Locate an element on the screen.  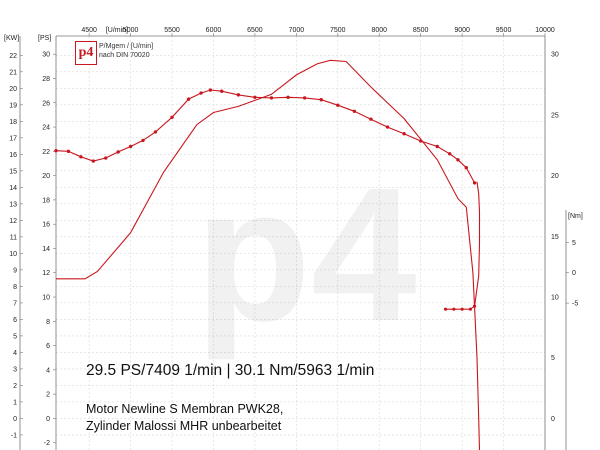
ps-tick-label: 8 is located at coordinates (48, 322).